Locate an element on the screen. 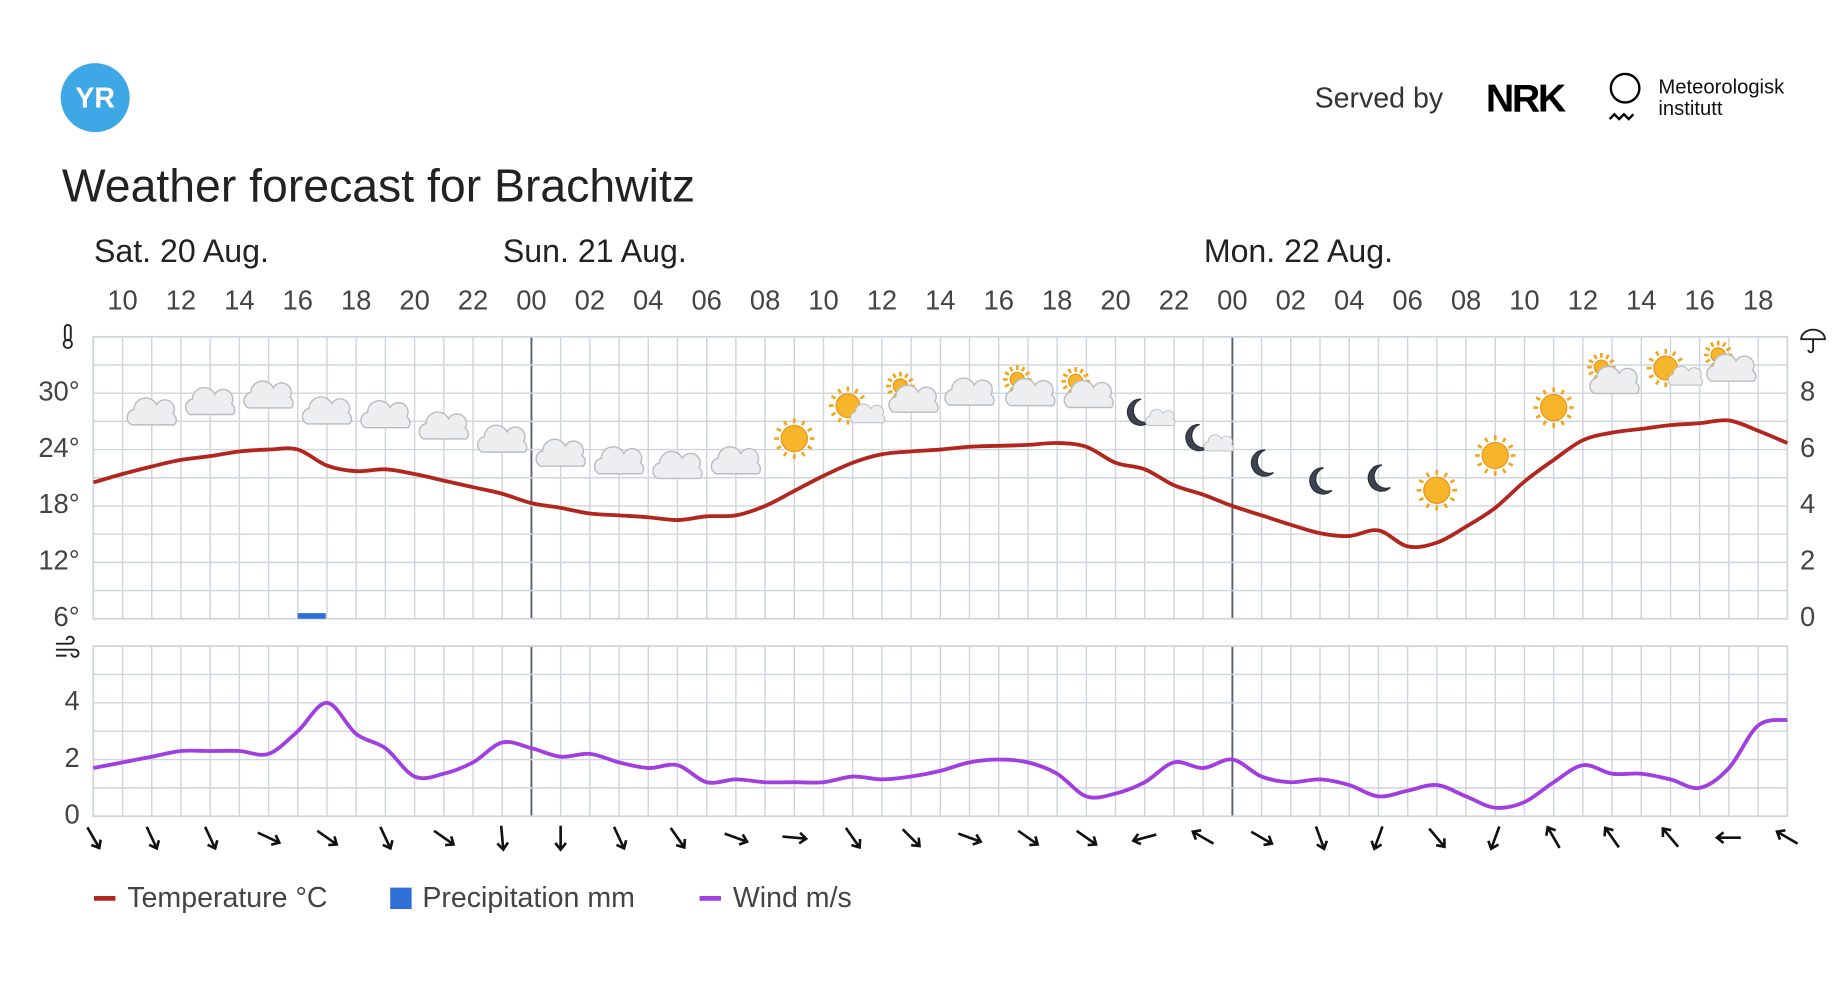  x-tick-label: 08 is located at coordinates (1466, 300).